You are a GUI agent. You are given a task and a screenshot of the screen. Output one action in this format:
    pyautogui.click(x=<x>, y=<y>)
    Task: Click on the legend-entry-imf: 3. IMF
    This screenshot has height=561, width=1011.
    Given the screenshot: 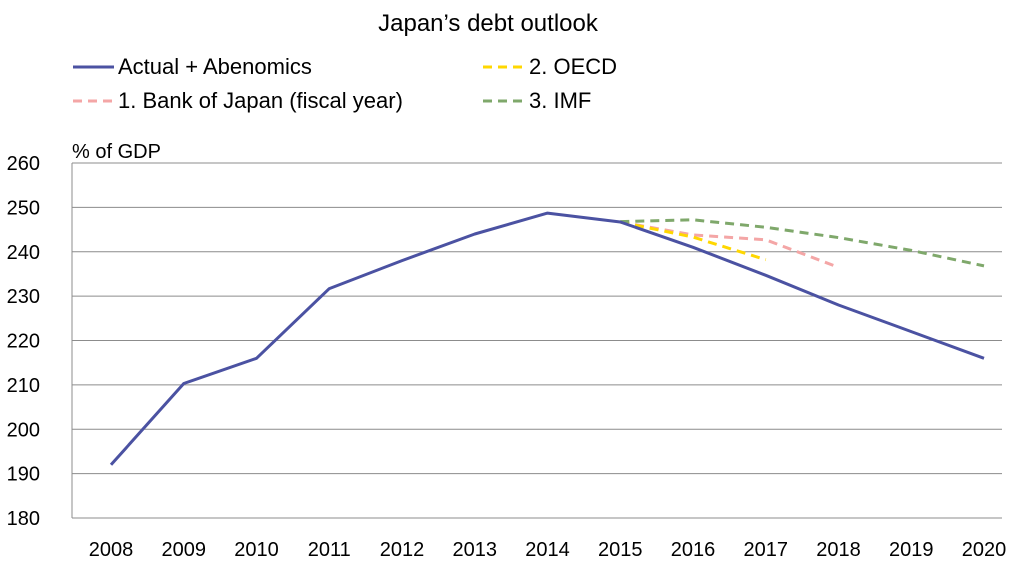 What is the action you would take?
    pyautogui.click(x=537, y=100)
    